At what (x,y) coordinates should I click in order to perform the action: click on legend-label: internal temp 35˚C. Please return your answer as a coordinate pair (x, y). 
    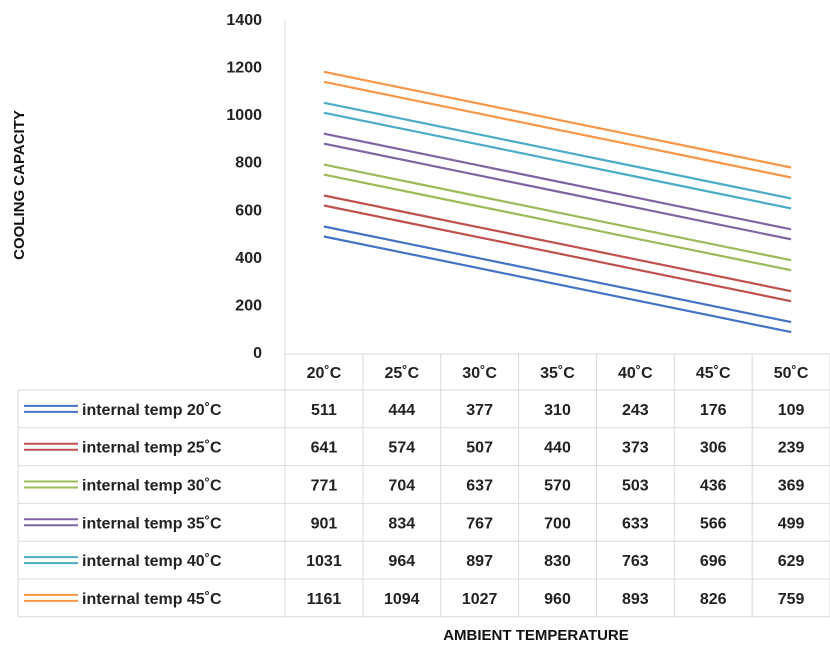
    Looking at the image, I should click on (152, 523).